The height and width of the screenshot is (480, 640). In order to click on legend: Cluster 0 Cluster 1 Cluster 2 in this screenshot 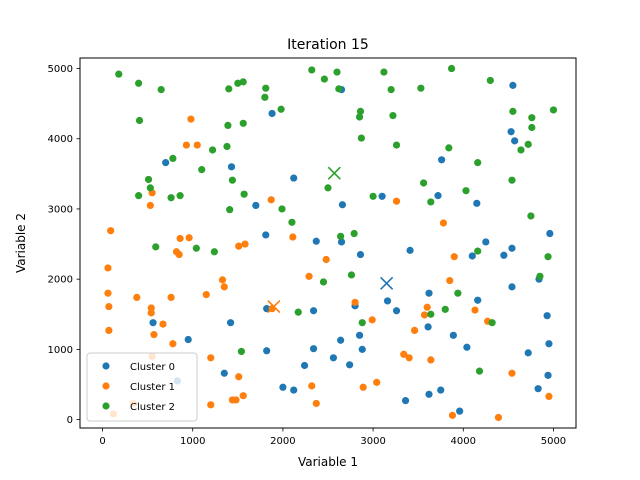, I will do `click(142, 387)`.